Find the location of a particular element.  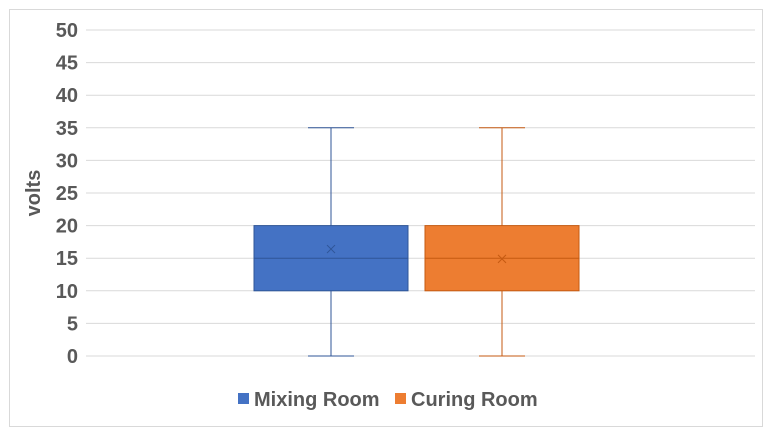

y-tick-label-15: 15 is located at coordinates (67, 259).